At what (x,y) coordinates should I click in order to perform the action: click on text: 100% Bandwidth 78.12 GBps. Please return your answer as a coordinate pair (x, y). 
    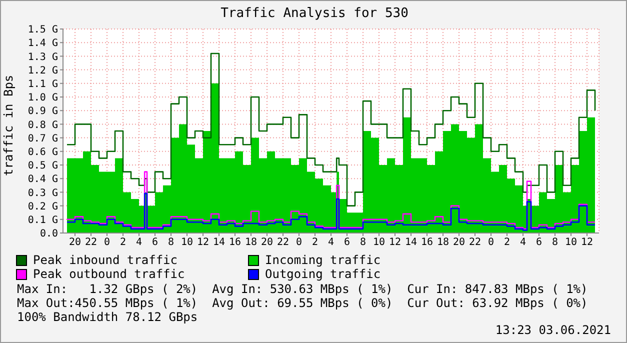
    Looking at the image, I should click on (108, 317).